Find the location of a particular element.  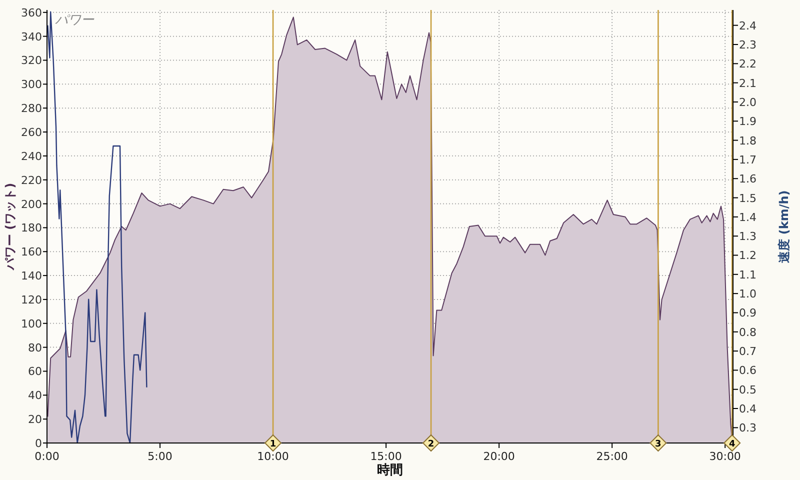

lap-marker: 3 is located at coordinates (658, 443).